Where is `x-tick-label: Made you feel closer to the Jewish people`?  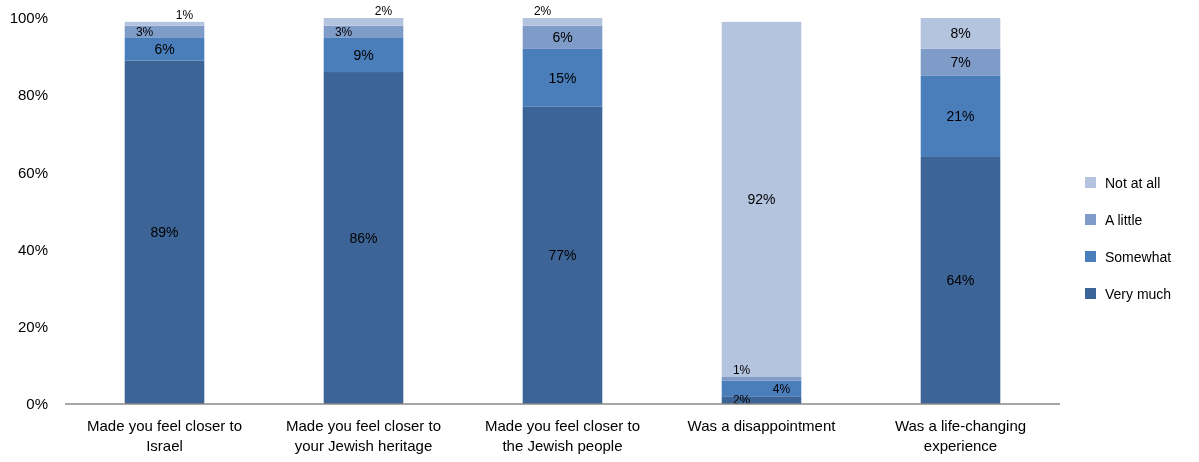
x-tick-label: Made you feel closer to the Jewish people is located at coordinates (562, 435).